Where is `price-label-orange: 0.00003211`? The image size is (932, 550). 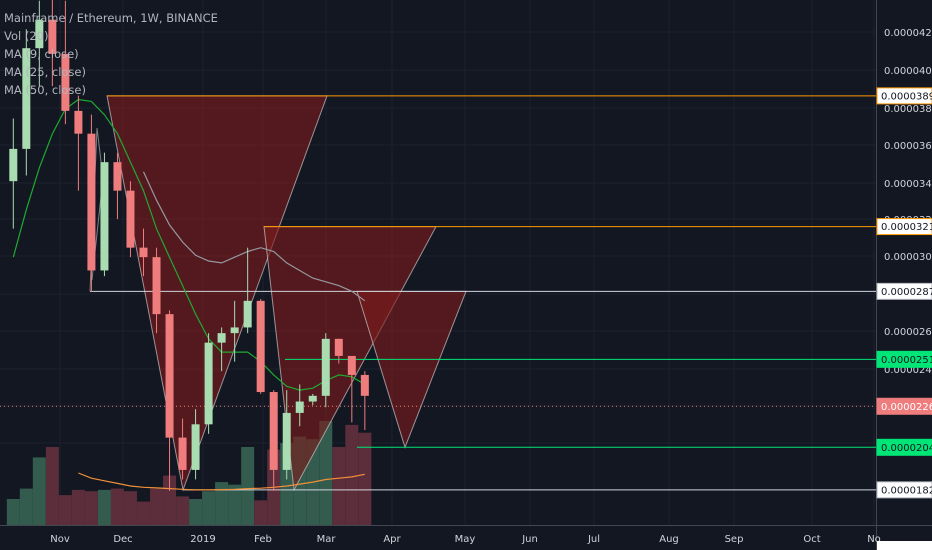 price-label-orange: 0.00003211 is located at coordinates (904, 227).